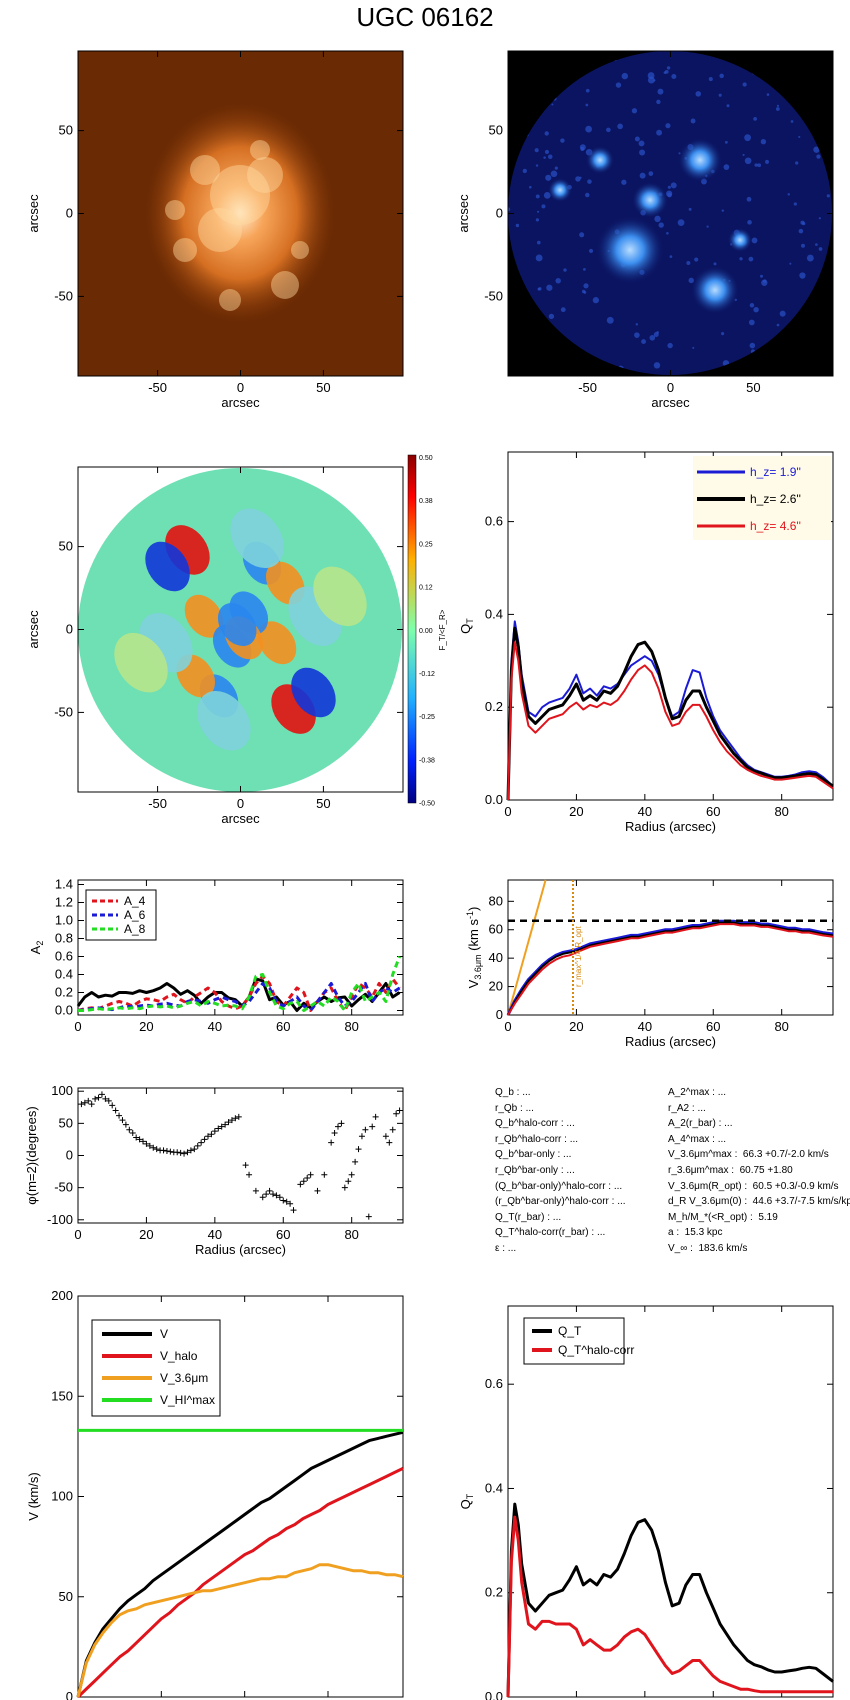 The width and height of the screenshot is (850, 1700). I want to click on qt_hz-frame, so click(670, 626).